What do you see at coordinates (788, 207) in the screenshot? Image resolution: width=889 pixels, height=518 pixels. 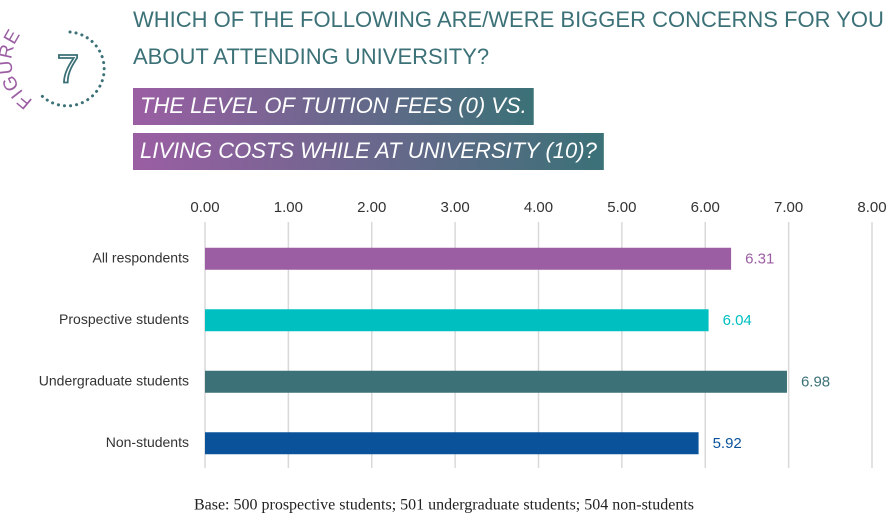 I see `x-tick-label: 7.00` at bounding box center [788, 207].